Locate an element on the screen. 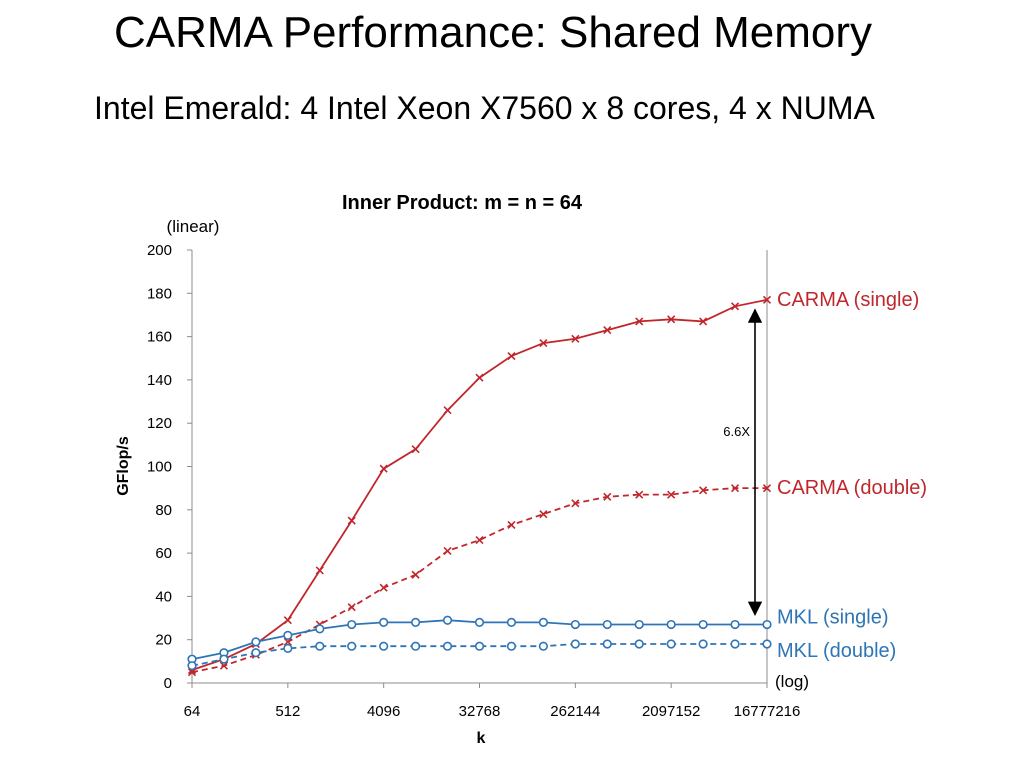 The width and height of the screenshot is (1024, 768). annotation: 6.6X is located at coordinates (743, 462).